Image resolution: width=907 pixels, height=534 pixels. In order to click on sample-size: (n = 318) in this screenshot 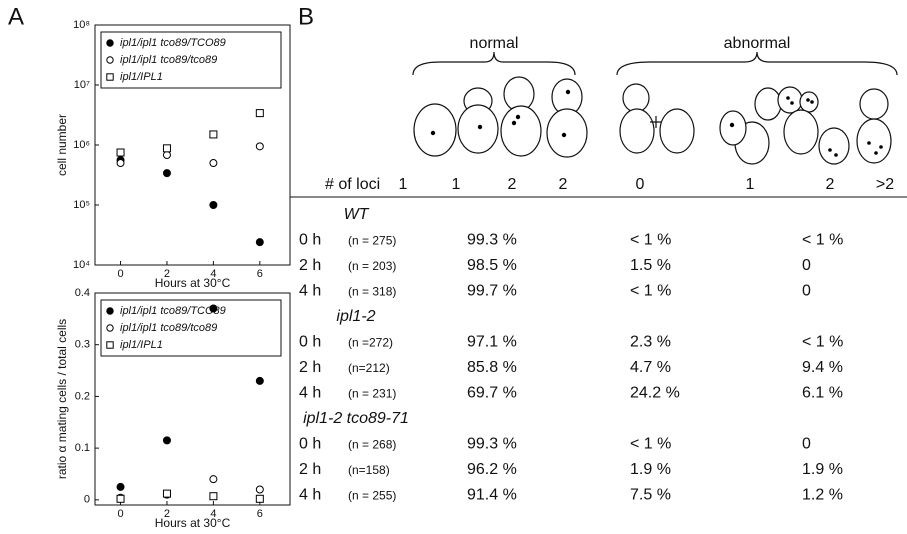, I will do `click(372, 292)`.